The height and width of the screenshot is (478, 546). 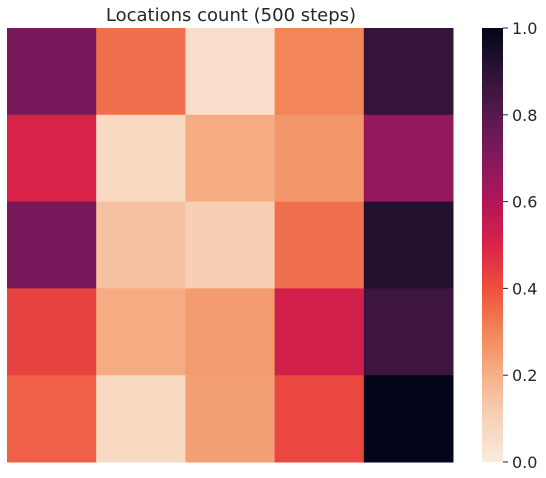 I want to click on colorbar-tick-label: 0.4, so click(x=524, y=288).